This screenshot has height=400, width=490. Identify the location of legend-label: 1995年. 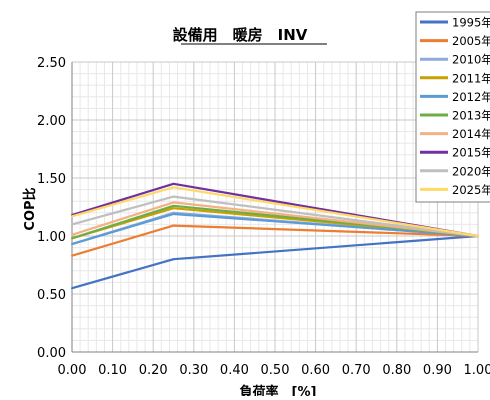
(471, 23).